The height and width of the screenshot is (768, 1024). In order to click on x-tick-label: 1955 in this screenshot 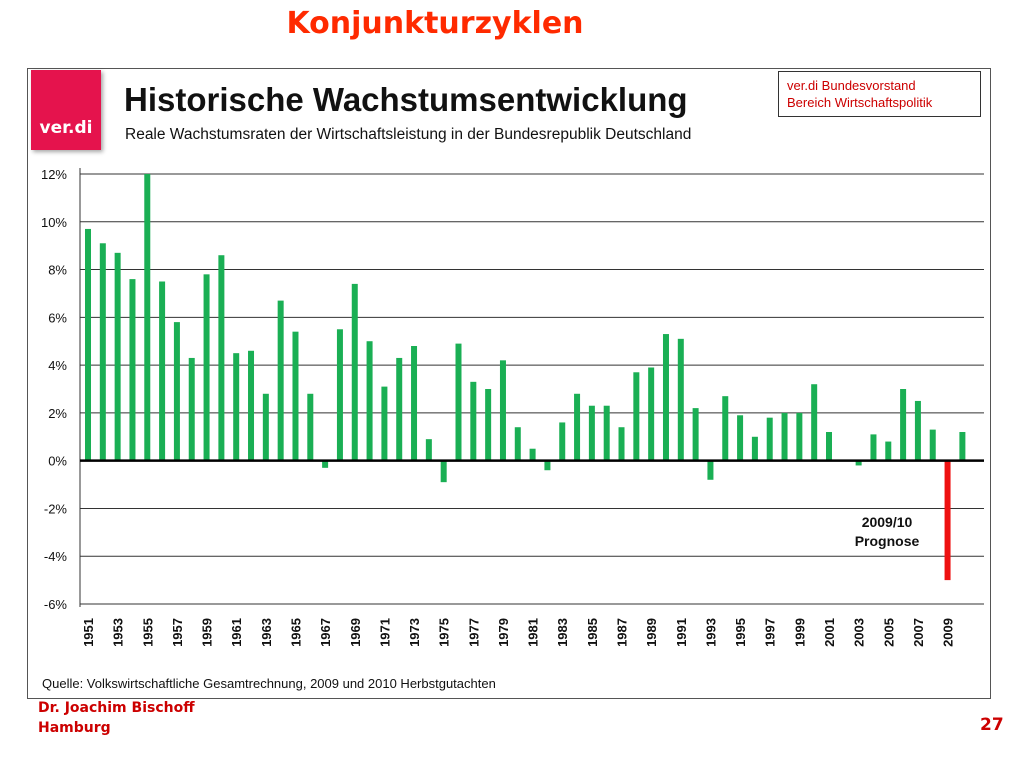, I will do `click(147, 632)`.